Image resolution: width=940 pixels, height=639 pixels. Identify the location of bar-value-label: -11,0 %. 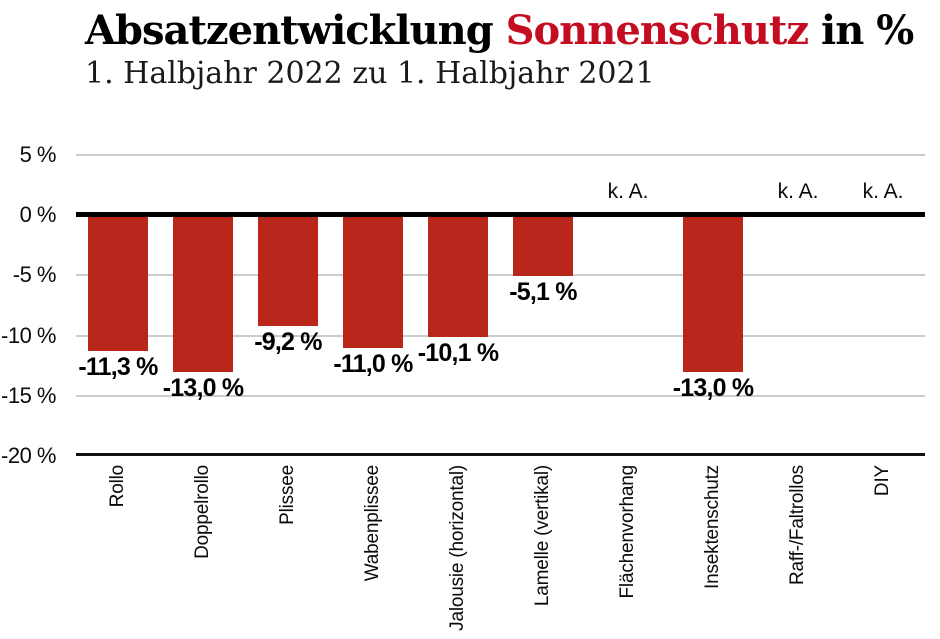
(373, 363).